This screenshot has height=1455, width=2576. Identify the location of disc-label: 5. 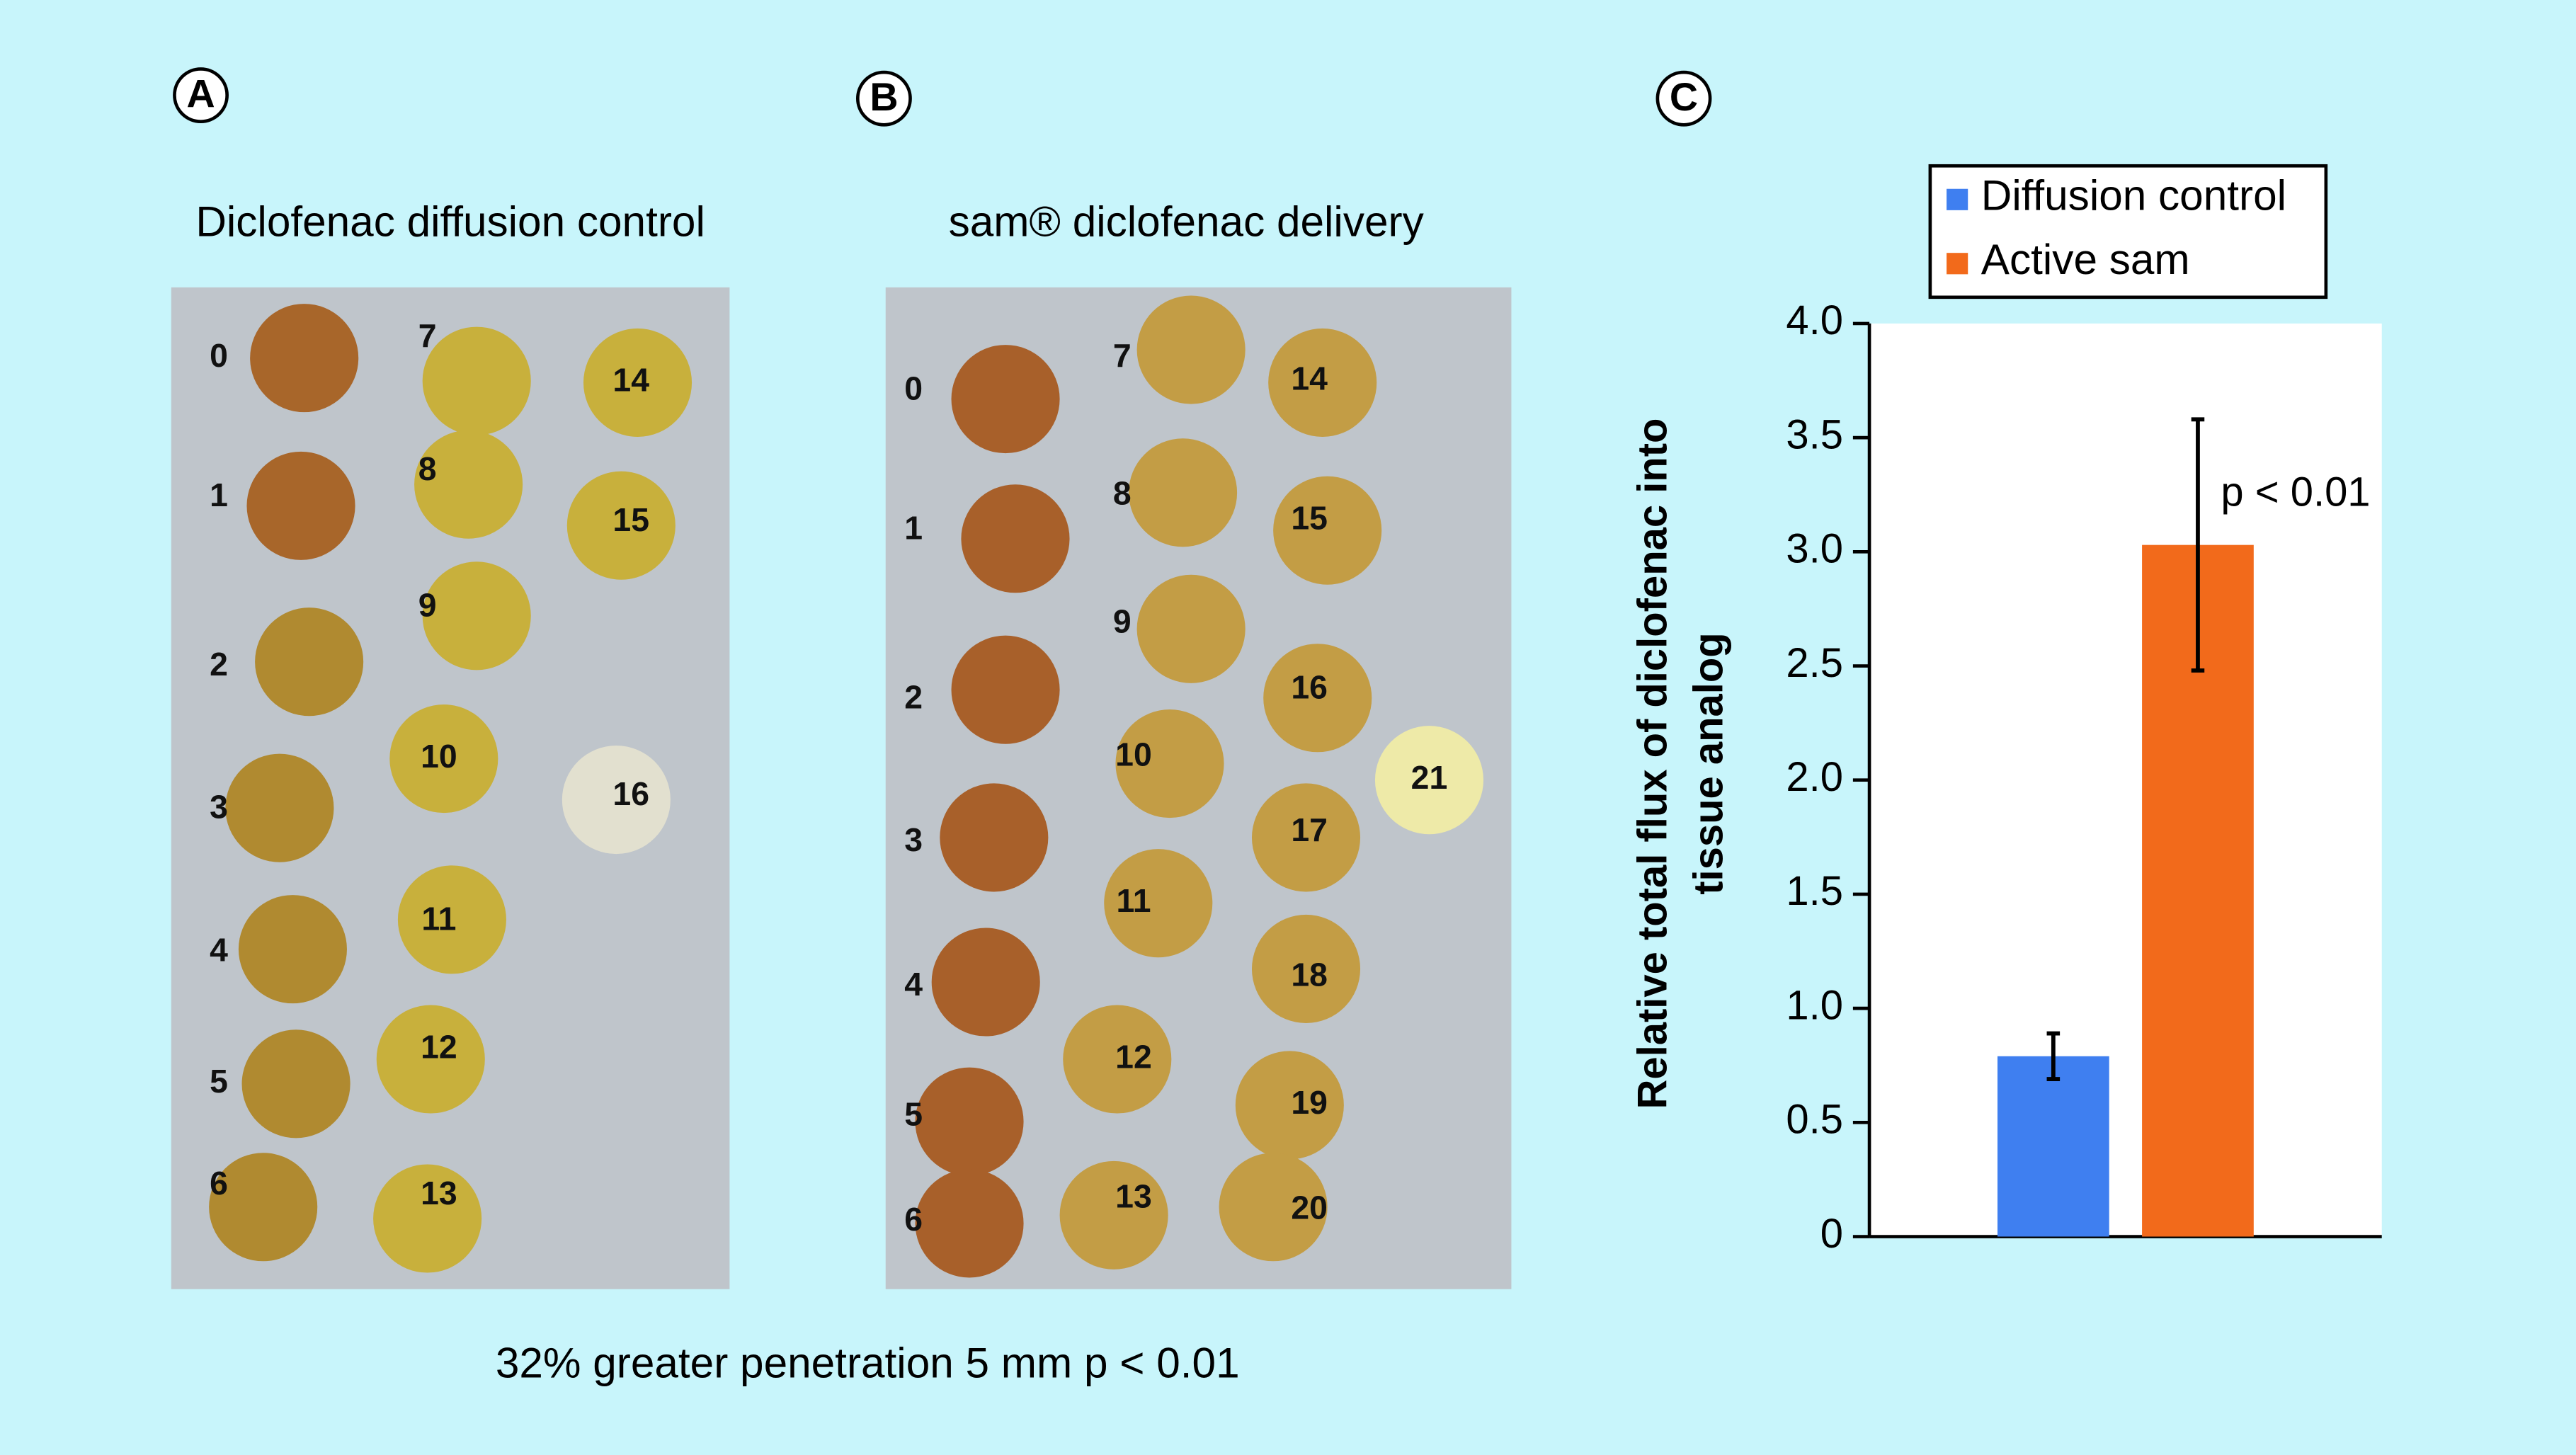
(219, 1081).